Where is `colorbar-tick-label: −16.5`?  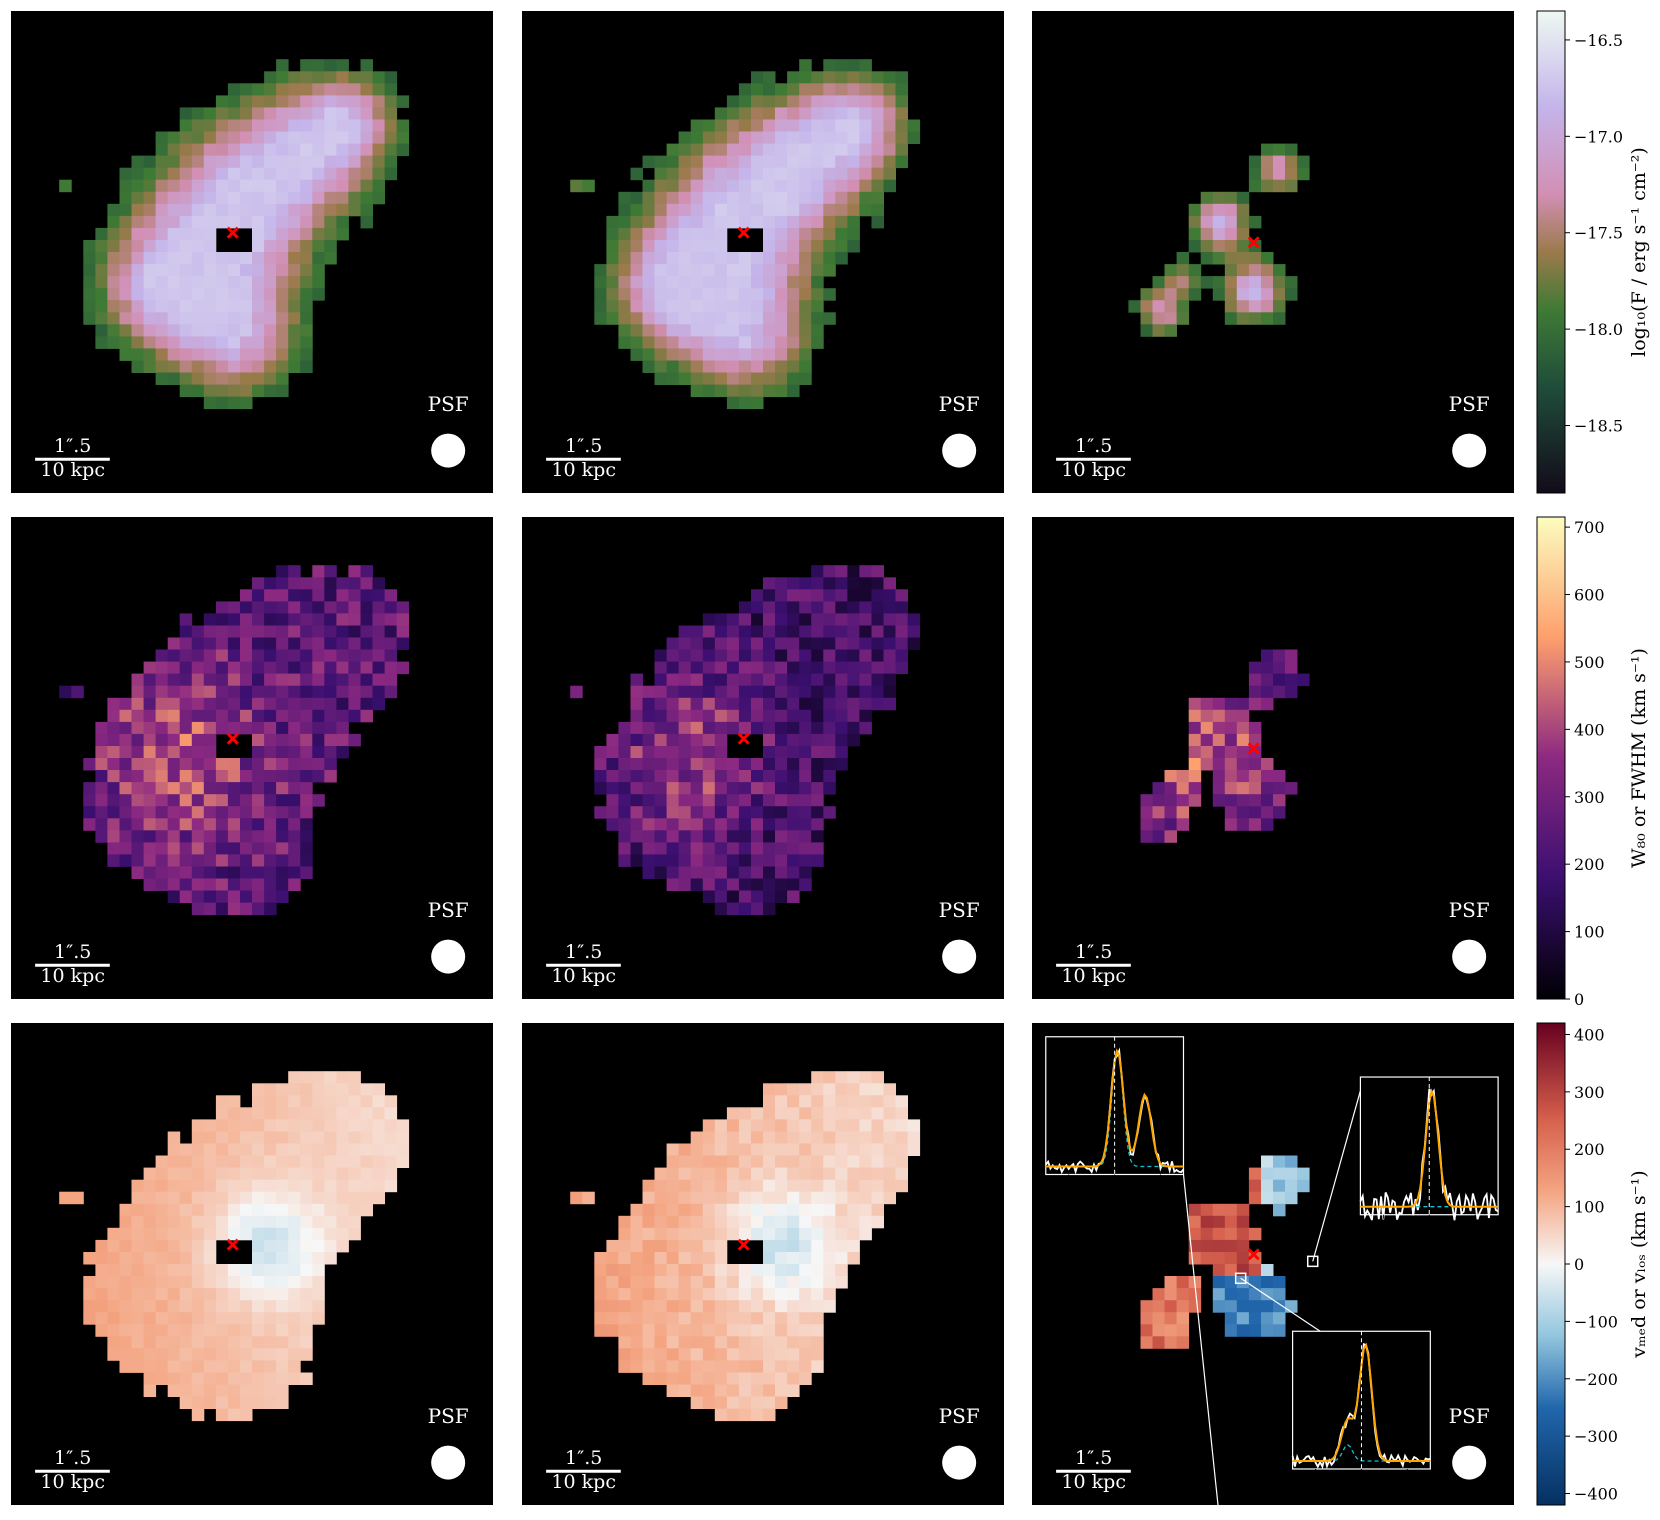
colorbar-tick-label: −16.5 is located at coordinates (1598, 40).